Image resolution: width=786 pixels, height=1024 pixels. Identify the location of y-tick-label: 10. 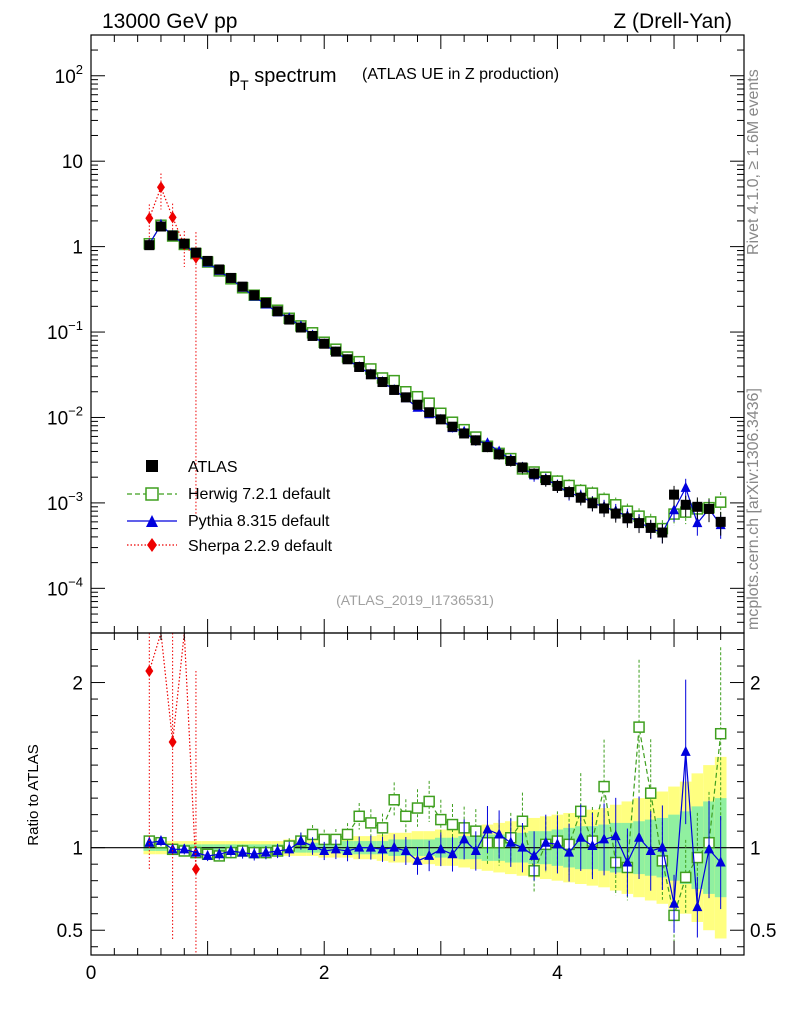
(72, 162).